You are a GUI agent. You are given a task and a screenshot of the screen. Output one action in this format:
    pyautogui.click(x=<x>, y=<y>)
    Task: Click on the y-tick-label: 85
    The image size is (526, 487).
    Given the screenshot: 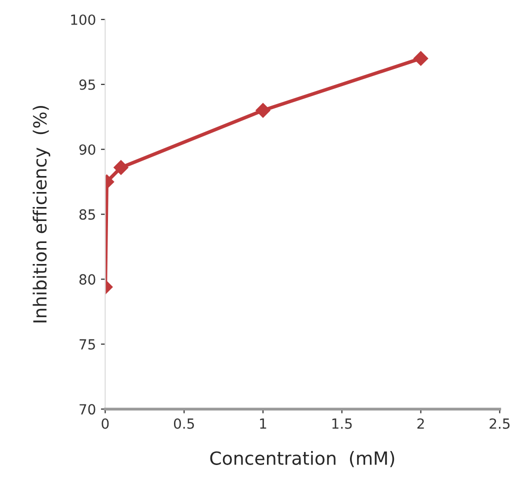 What is the action you would take?
    pyautogui.click(x=87, y=214)
    